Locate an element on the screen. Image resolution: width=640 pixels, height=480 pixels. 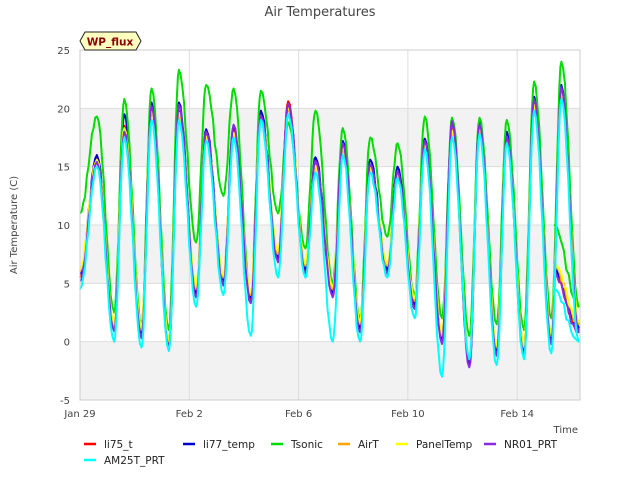
badge-shape is located at coordinates (110, 41).